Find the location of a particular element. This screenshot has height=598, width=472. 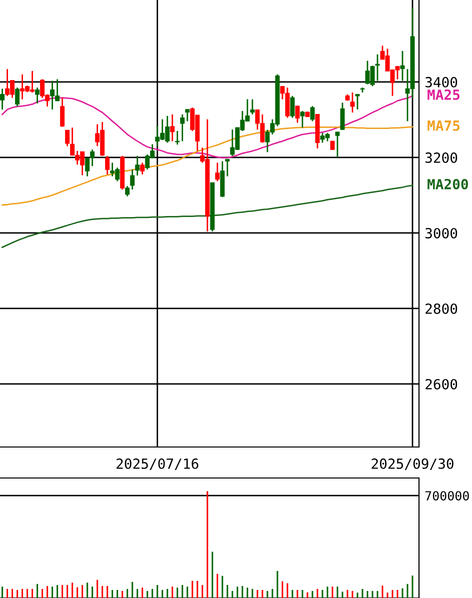

x-tick-label: 2025/09/30 is located at coordinates (413, 464).